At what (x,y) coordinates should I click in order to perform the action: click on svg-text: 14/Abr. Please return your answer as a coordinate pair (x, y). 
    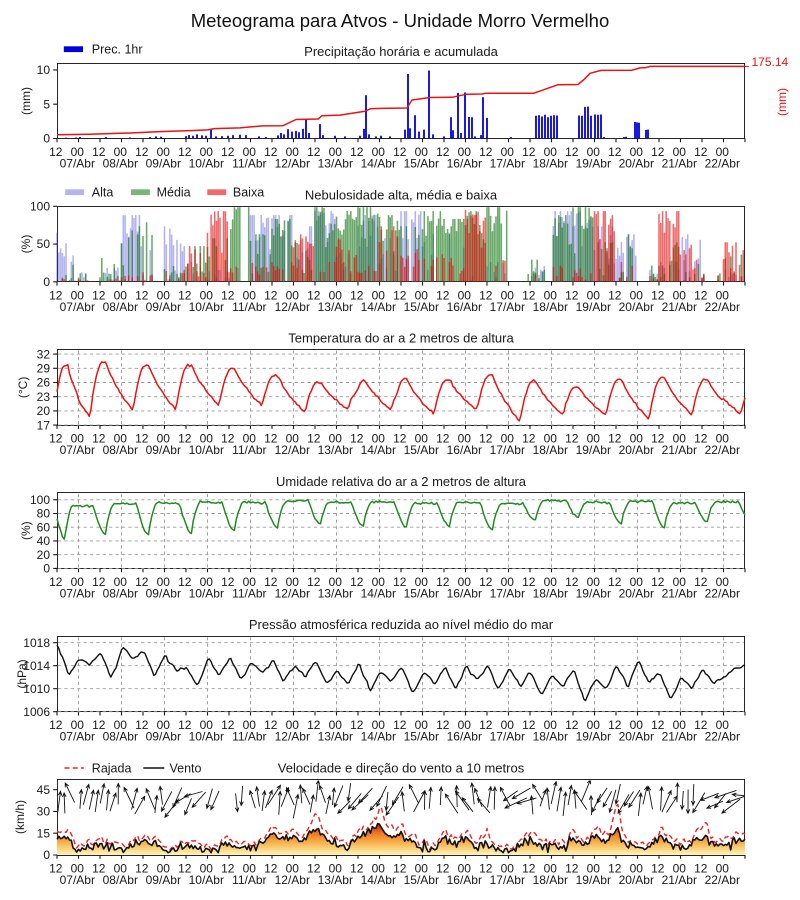
    Looking at the image, I should click on (378, 164).